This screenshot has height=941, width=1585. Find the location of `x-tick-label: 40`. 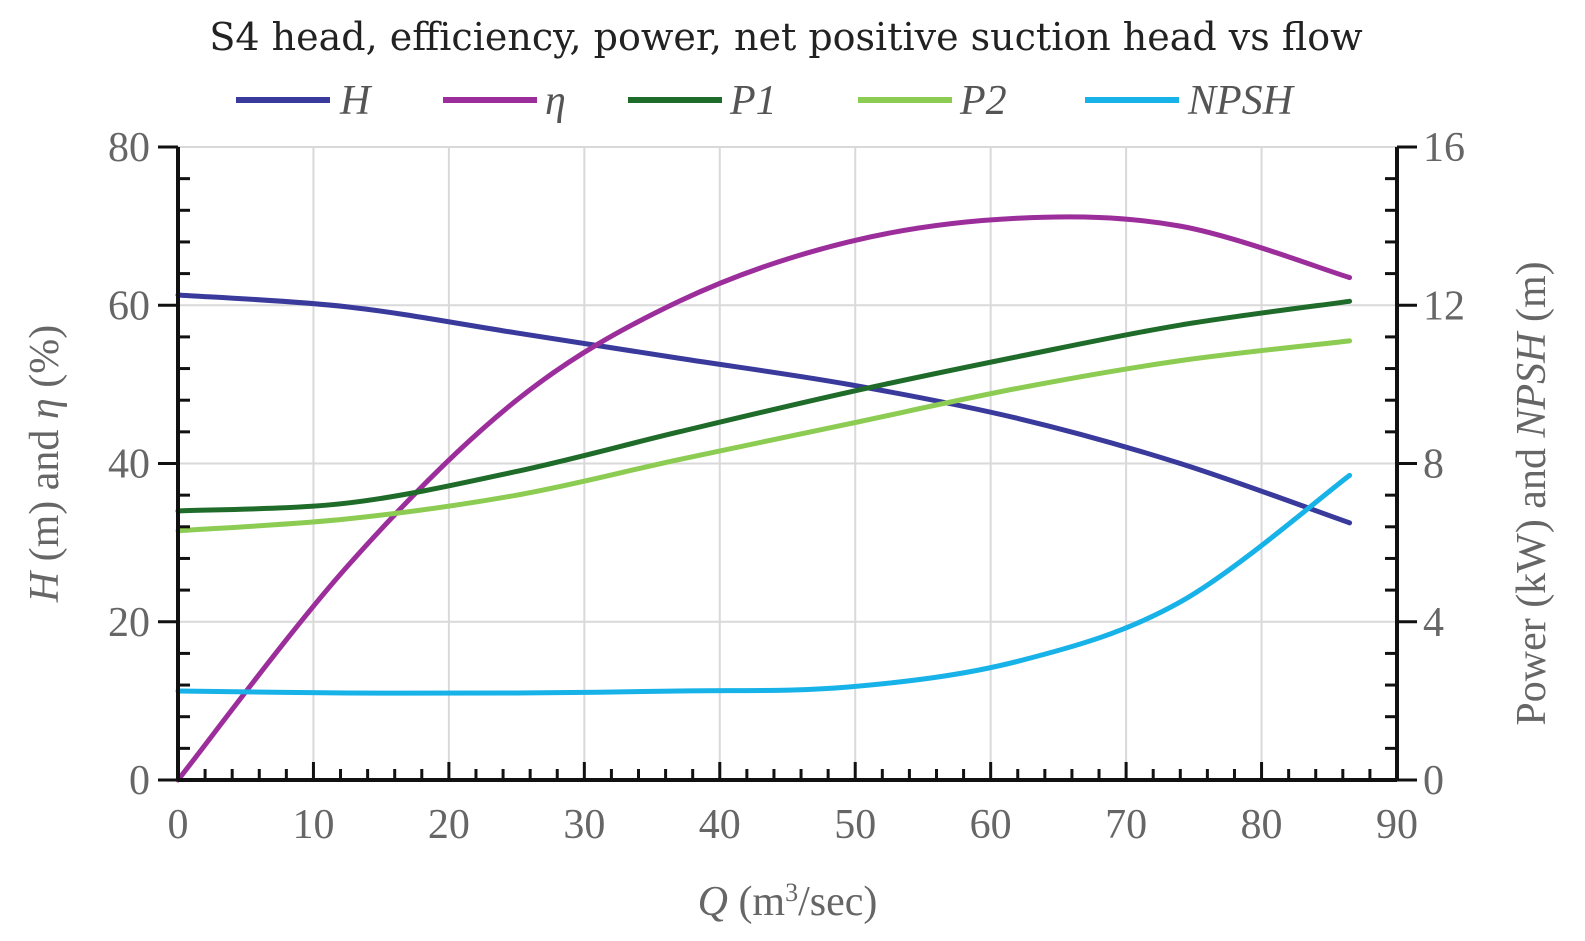

x-tick-label: 40 is located at coordinates (720, 825).